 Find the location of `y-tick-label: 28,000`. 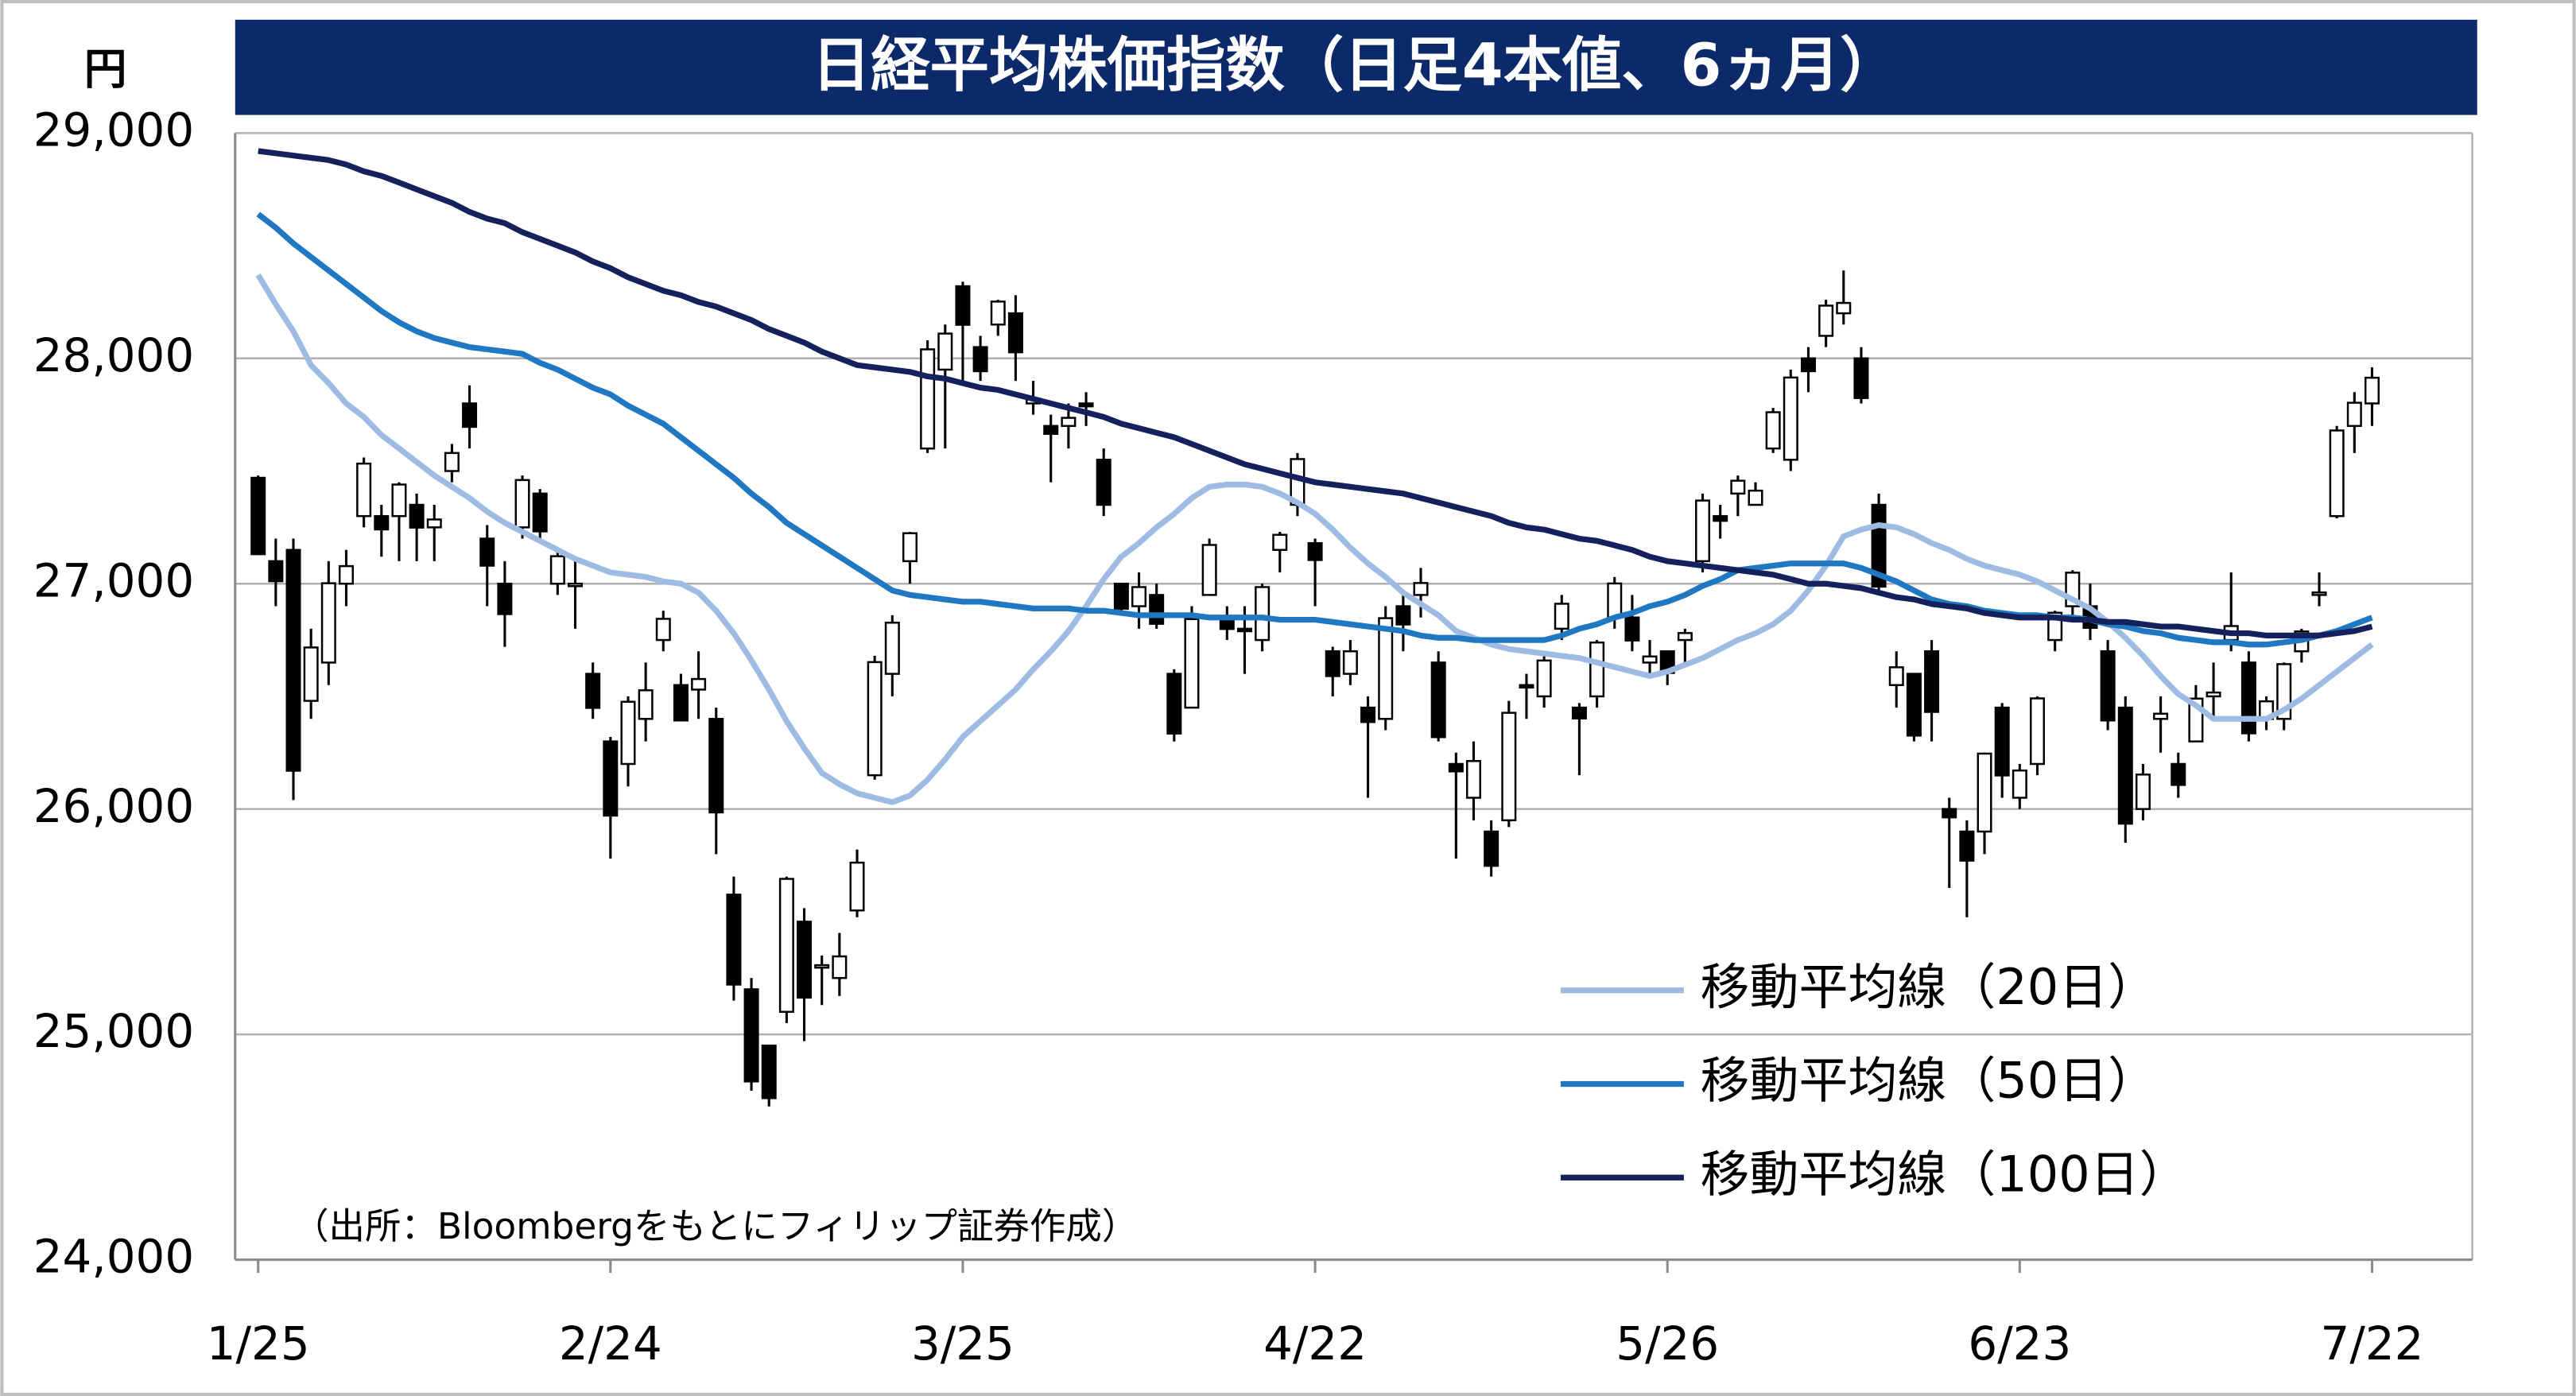

y-tick-label: 28,000 is located at coordinates (114, 355).